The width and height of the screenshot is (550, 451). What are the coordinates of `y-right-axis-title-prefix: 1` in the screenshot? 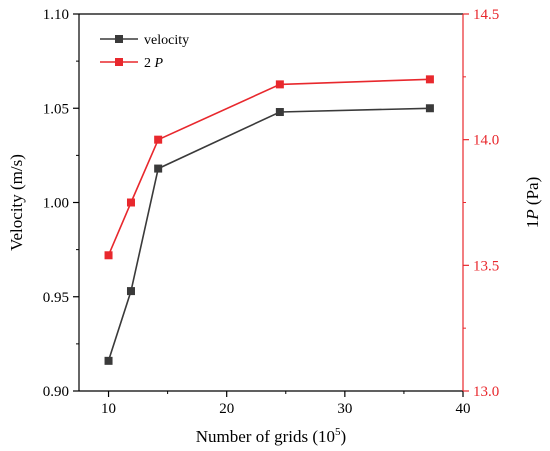 It's located at (532, 224).